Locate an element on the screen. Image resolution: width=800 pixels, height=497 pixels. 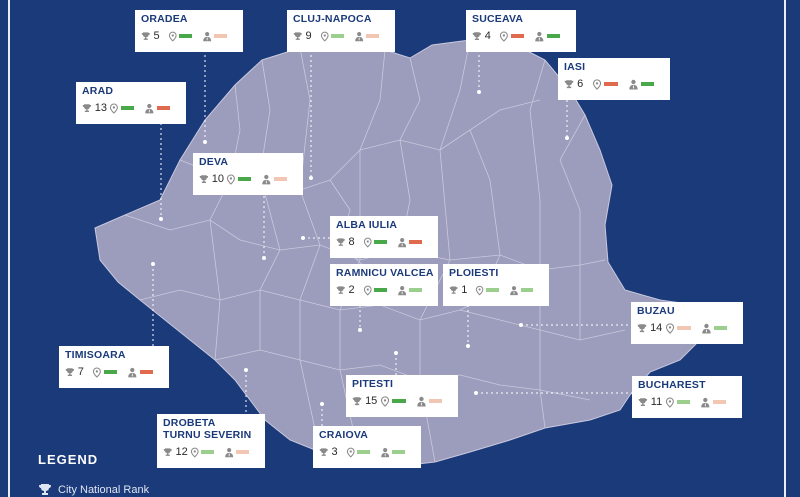
city-name: ORADEA is located at coordinates (164, 19).